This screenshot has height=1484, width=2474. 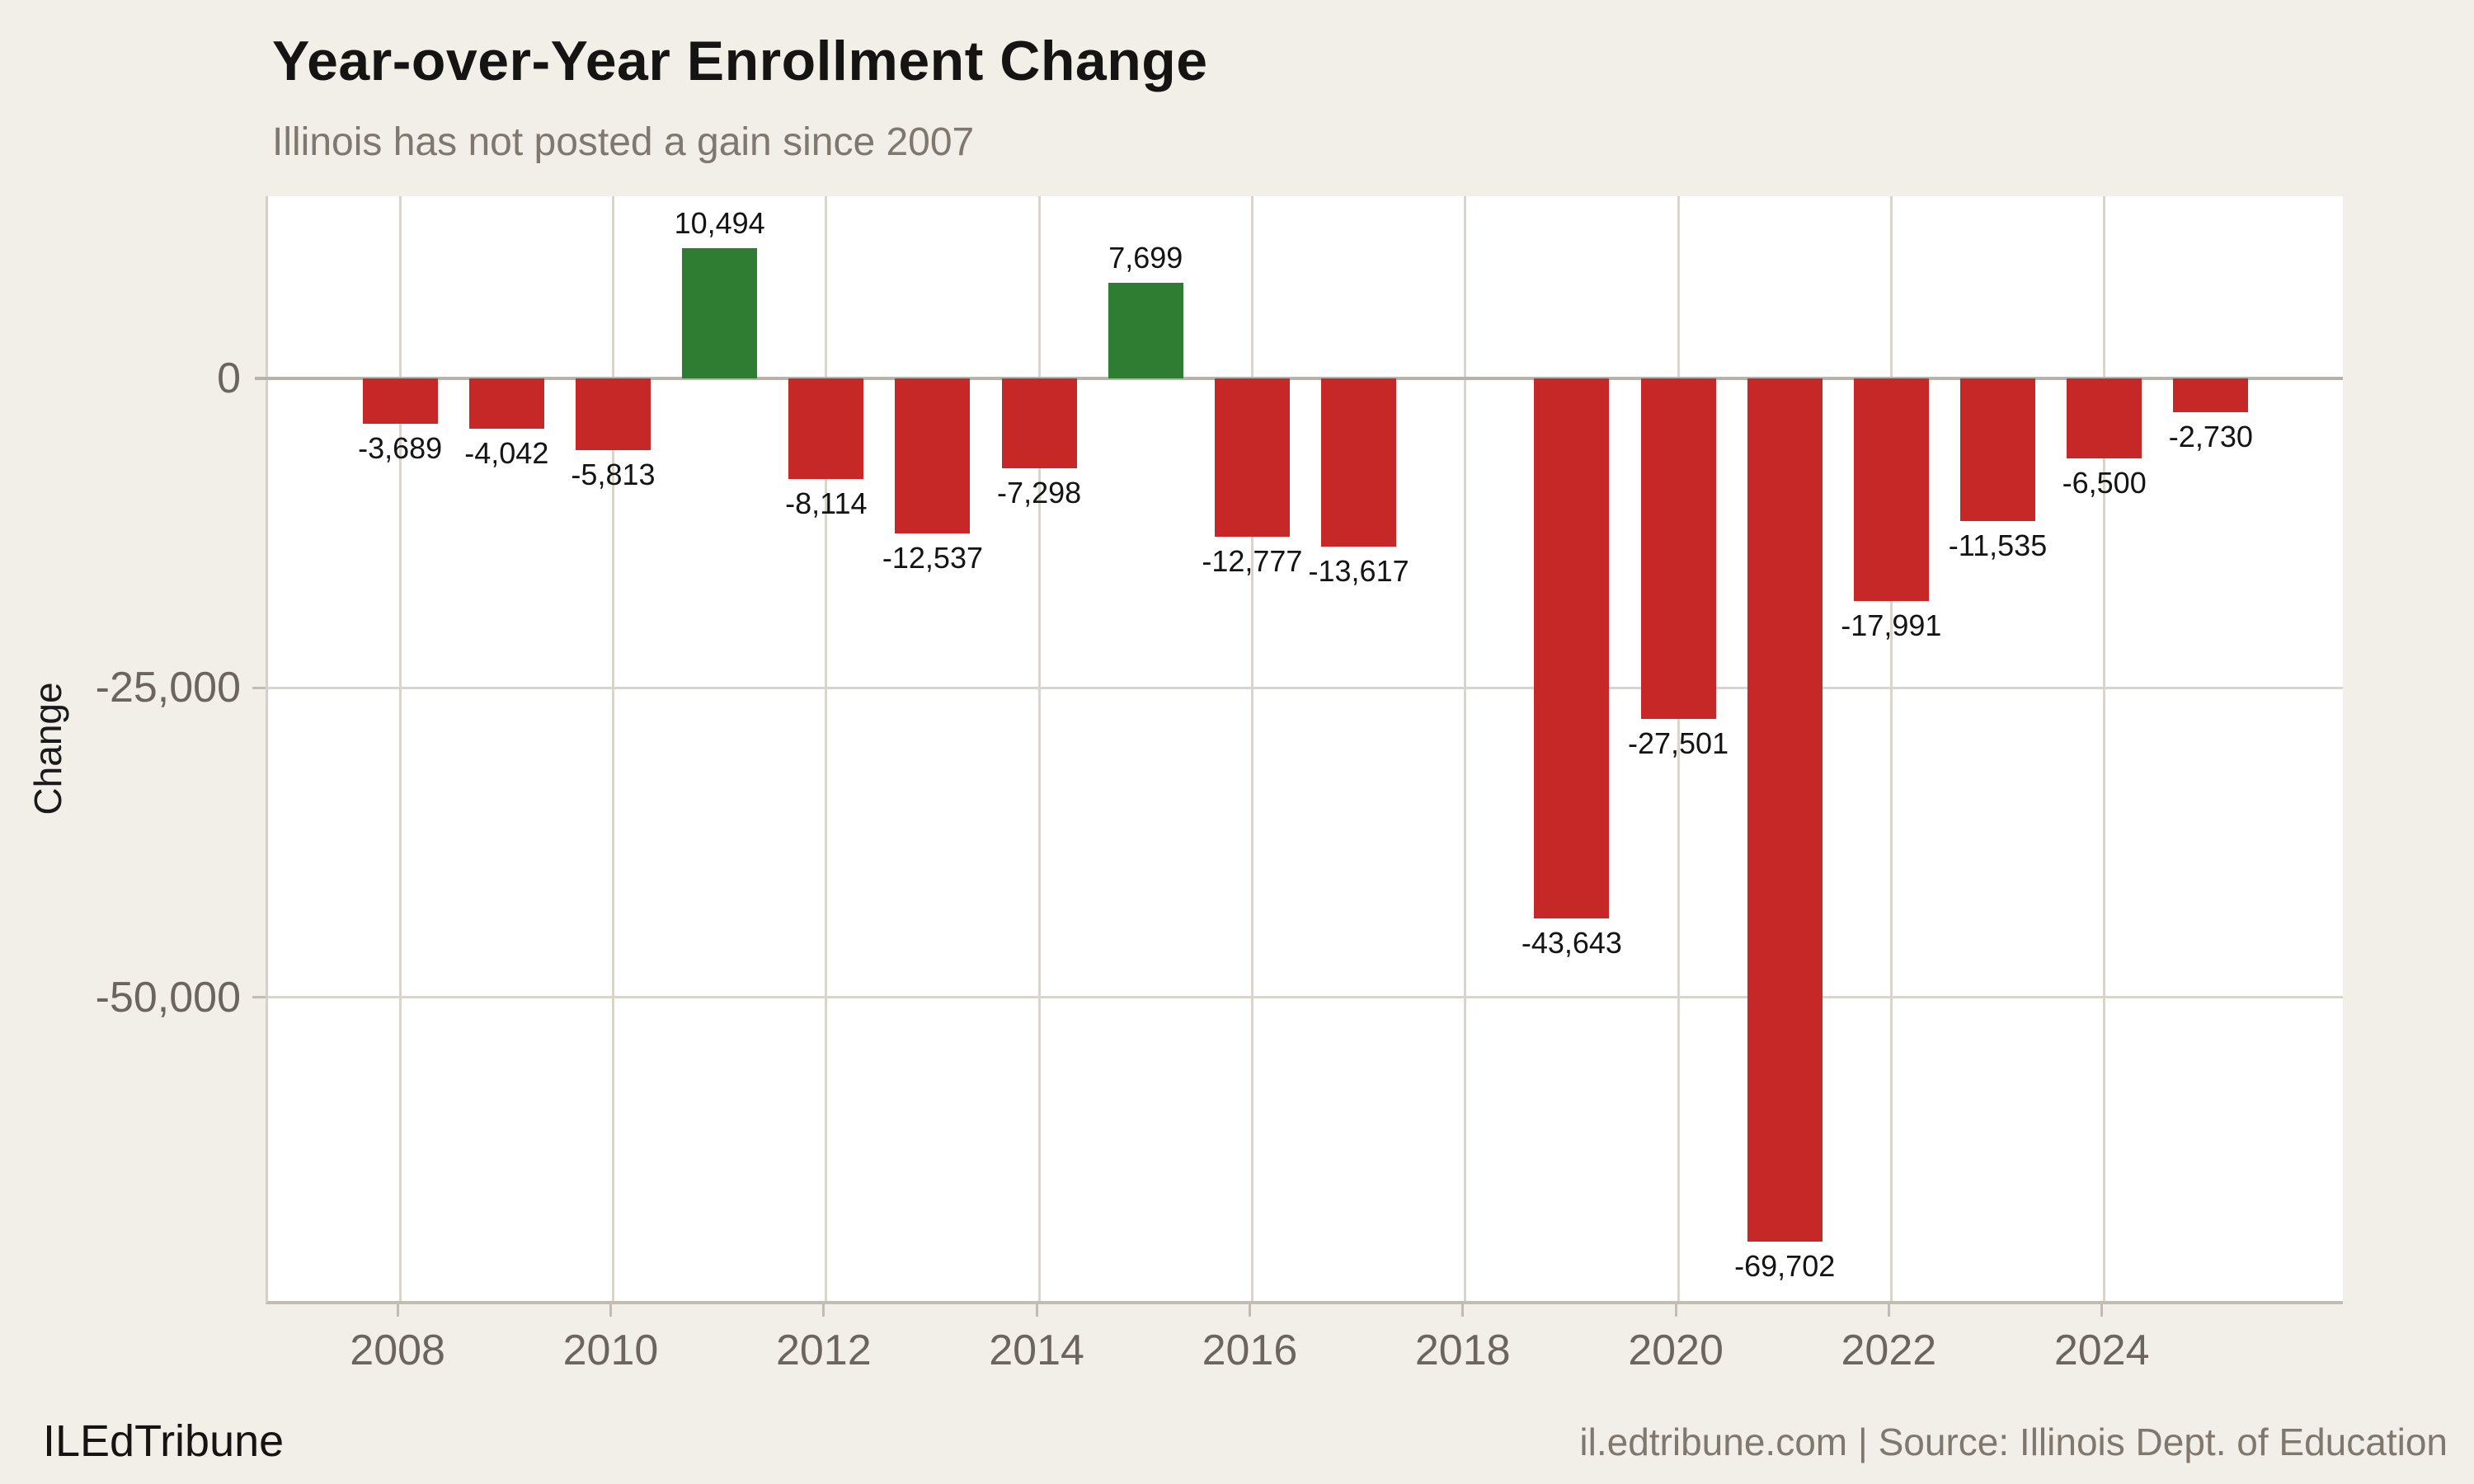 I want to click on bar-label-2011: 10,494, so click(x=719, y=223).